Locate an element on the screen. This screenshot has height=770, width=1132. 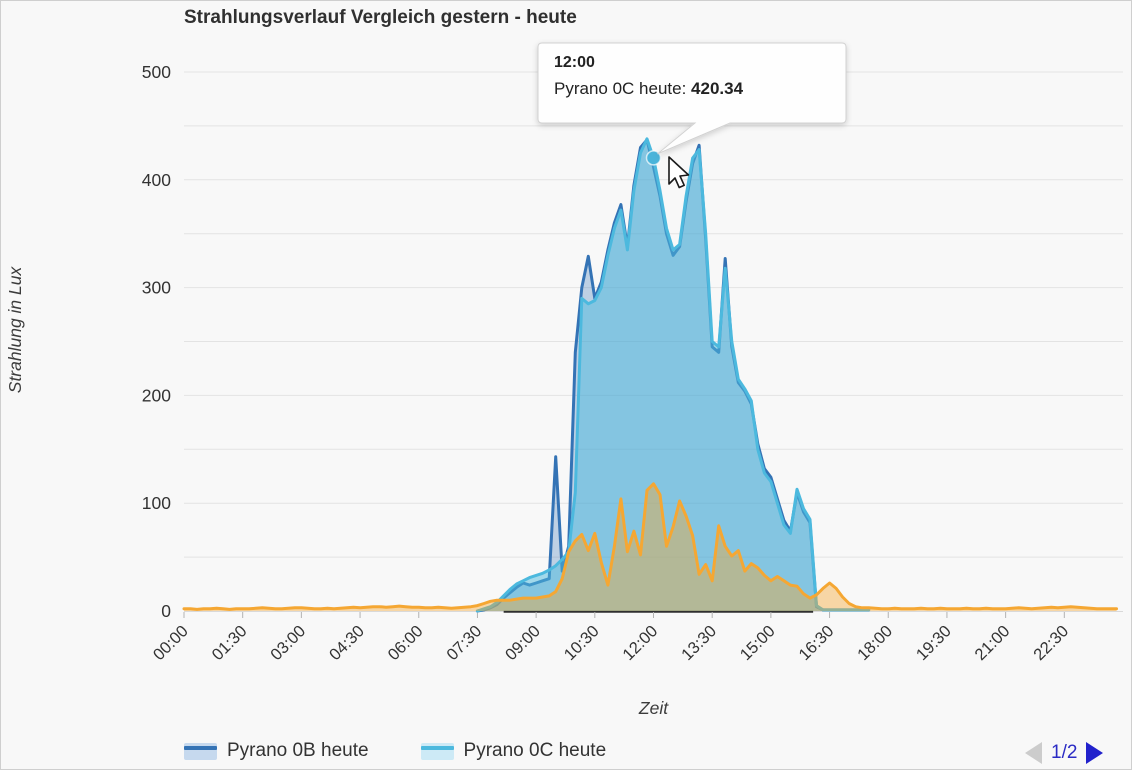
legend-label: Pyrano 0C heute is located at coordinates (535, 750).